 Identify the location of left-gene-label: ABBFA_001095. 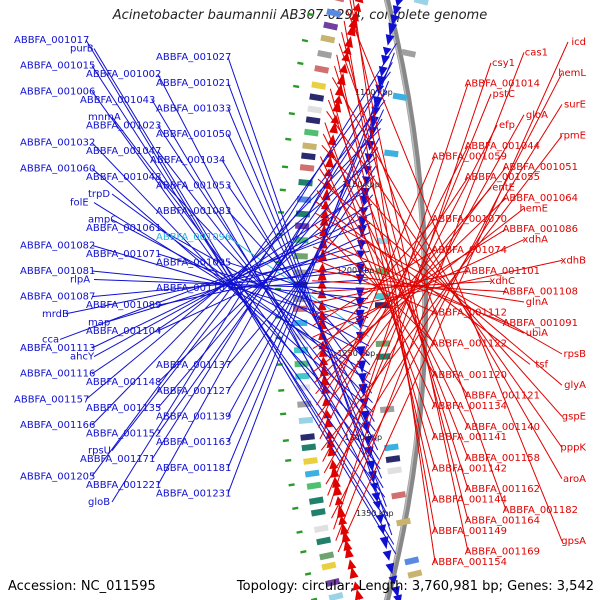
(193, 262).